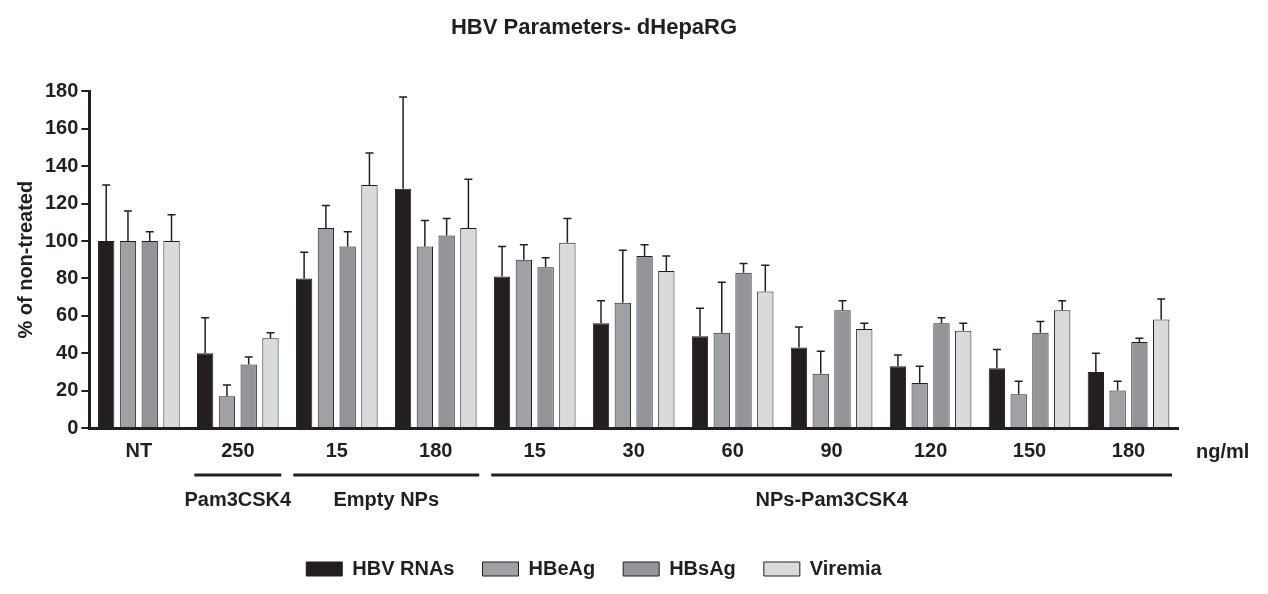 This screenshot has height=594, width=1268. Describe the element at coordinates (24, 259) in the screenshot. I see `y-axis-title: % of non-treated` at that location.